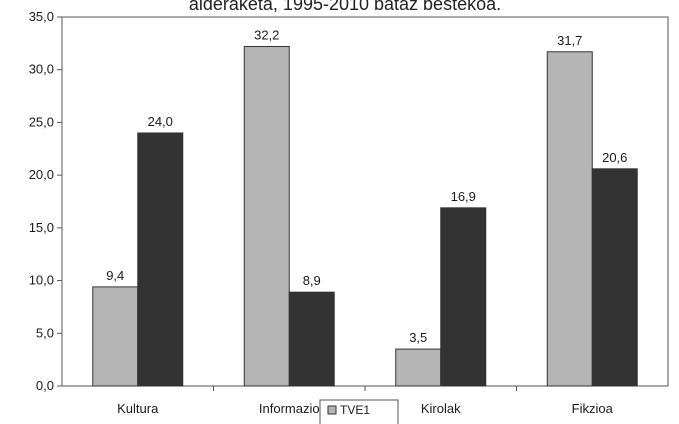 The height and width of the screenshot is (424, 679). What do you see at coordinates (138, 408) in the screenshot?
I see `x-category-label: Kultura` at bounding box center [138, 408].